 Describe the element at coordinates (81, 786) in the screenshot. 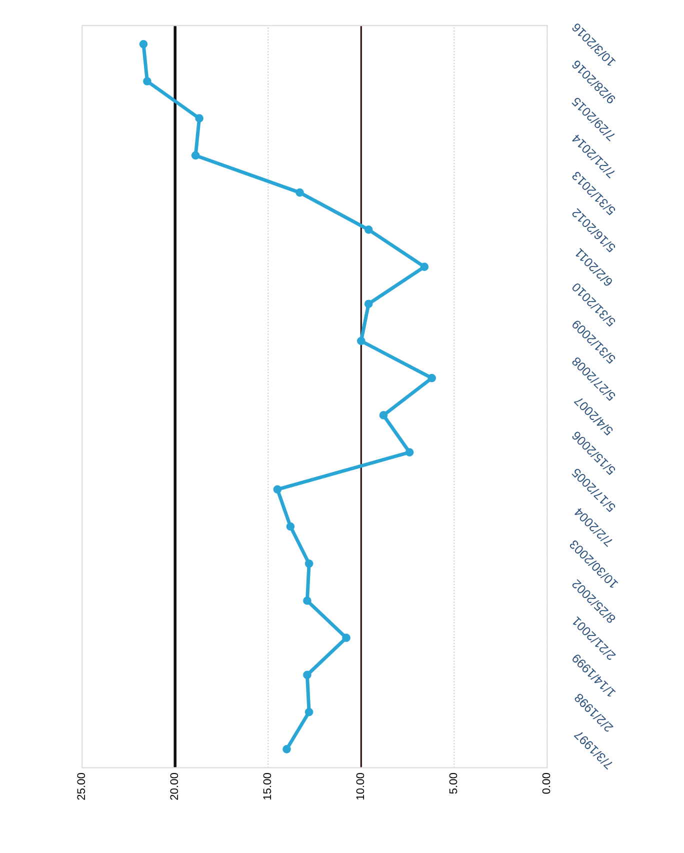

I see `x-tick-label: 25.00` at that location.